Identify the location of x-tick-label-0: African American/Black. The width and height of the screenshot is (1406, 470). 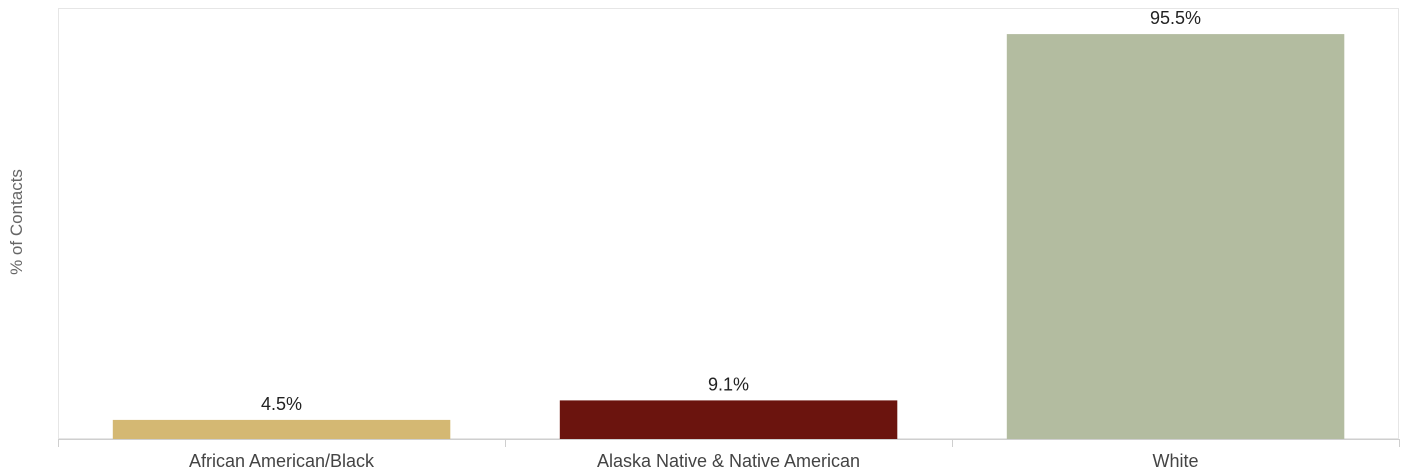
(282, 460).